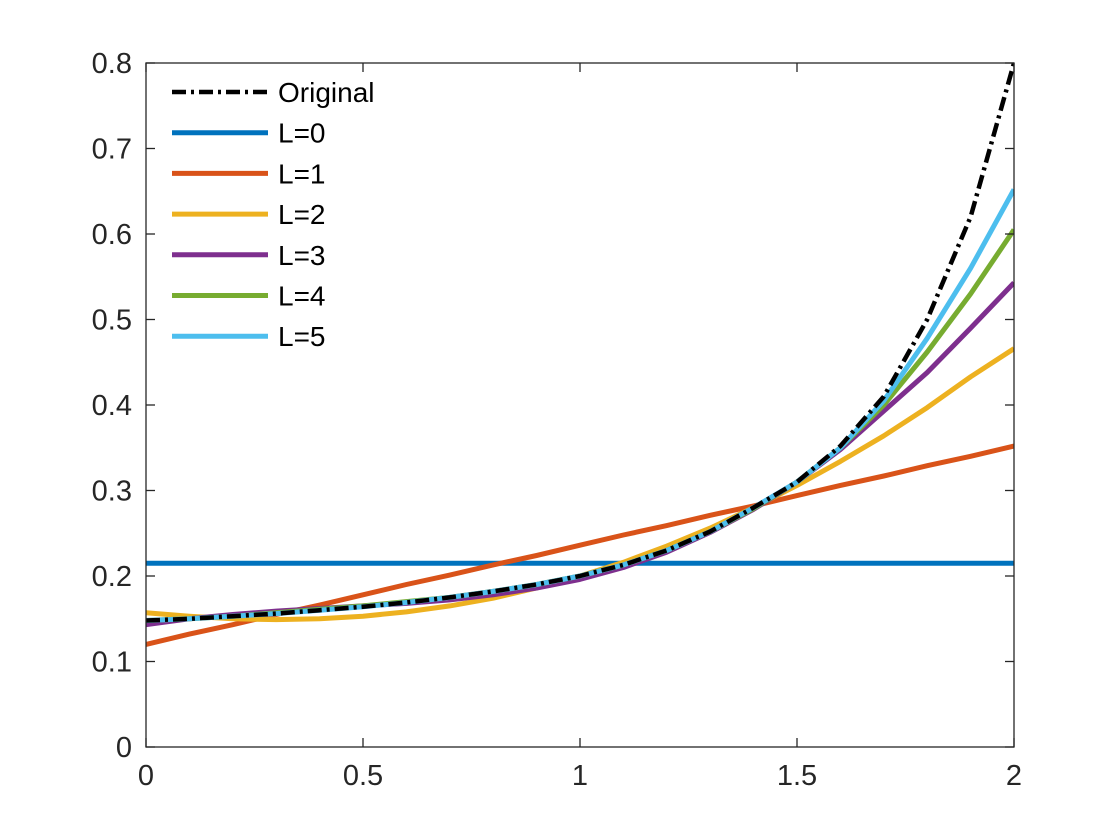 This screenshot has height=840, width=1120. Describe the element at coordinates (580, 776) in the screenshot. I see `x-tick-label: 1` at that location.